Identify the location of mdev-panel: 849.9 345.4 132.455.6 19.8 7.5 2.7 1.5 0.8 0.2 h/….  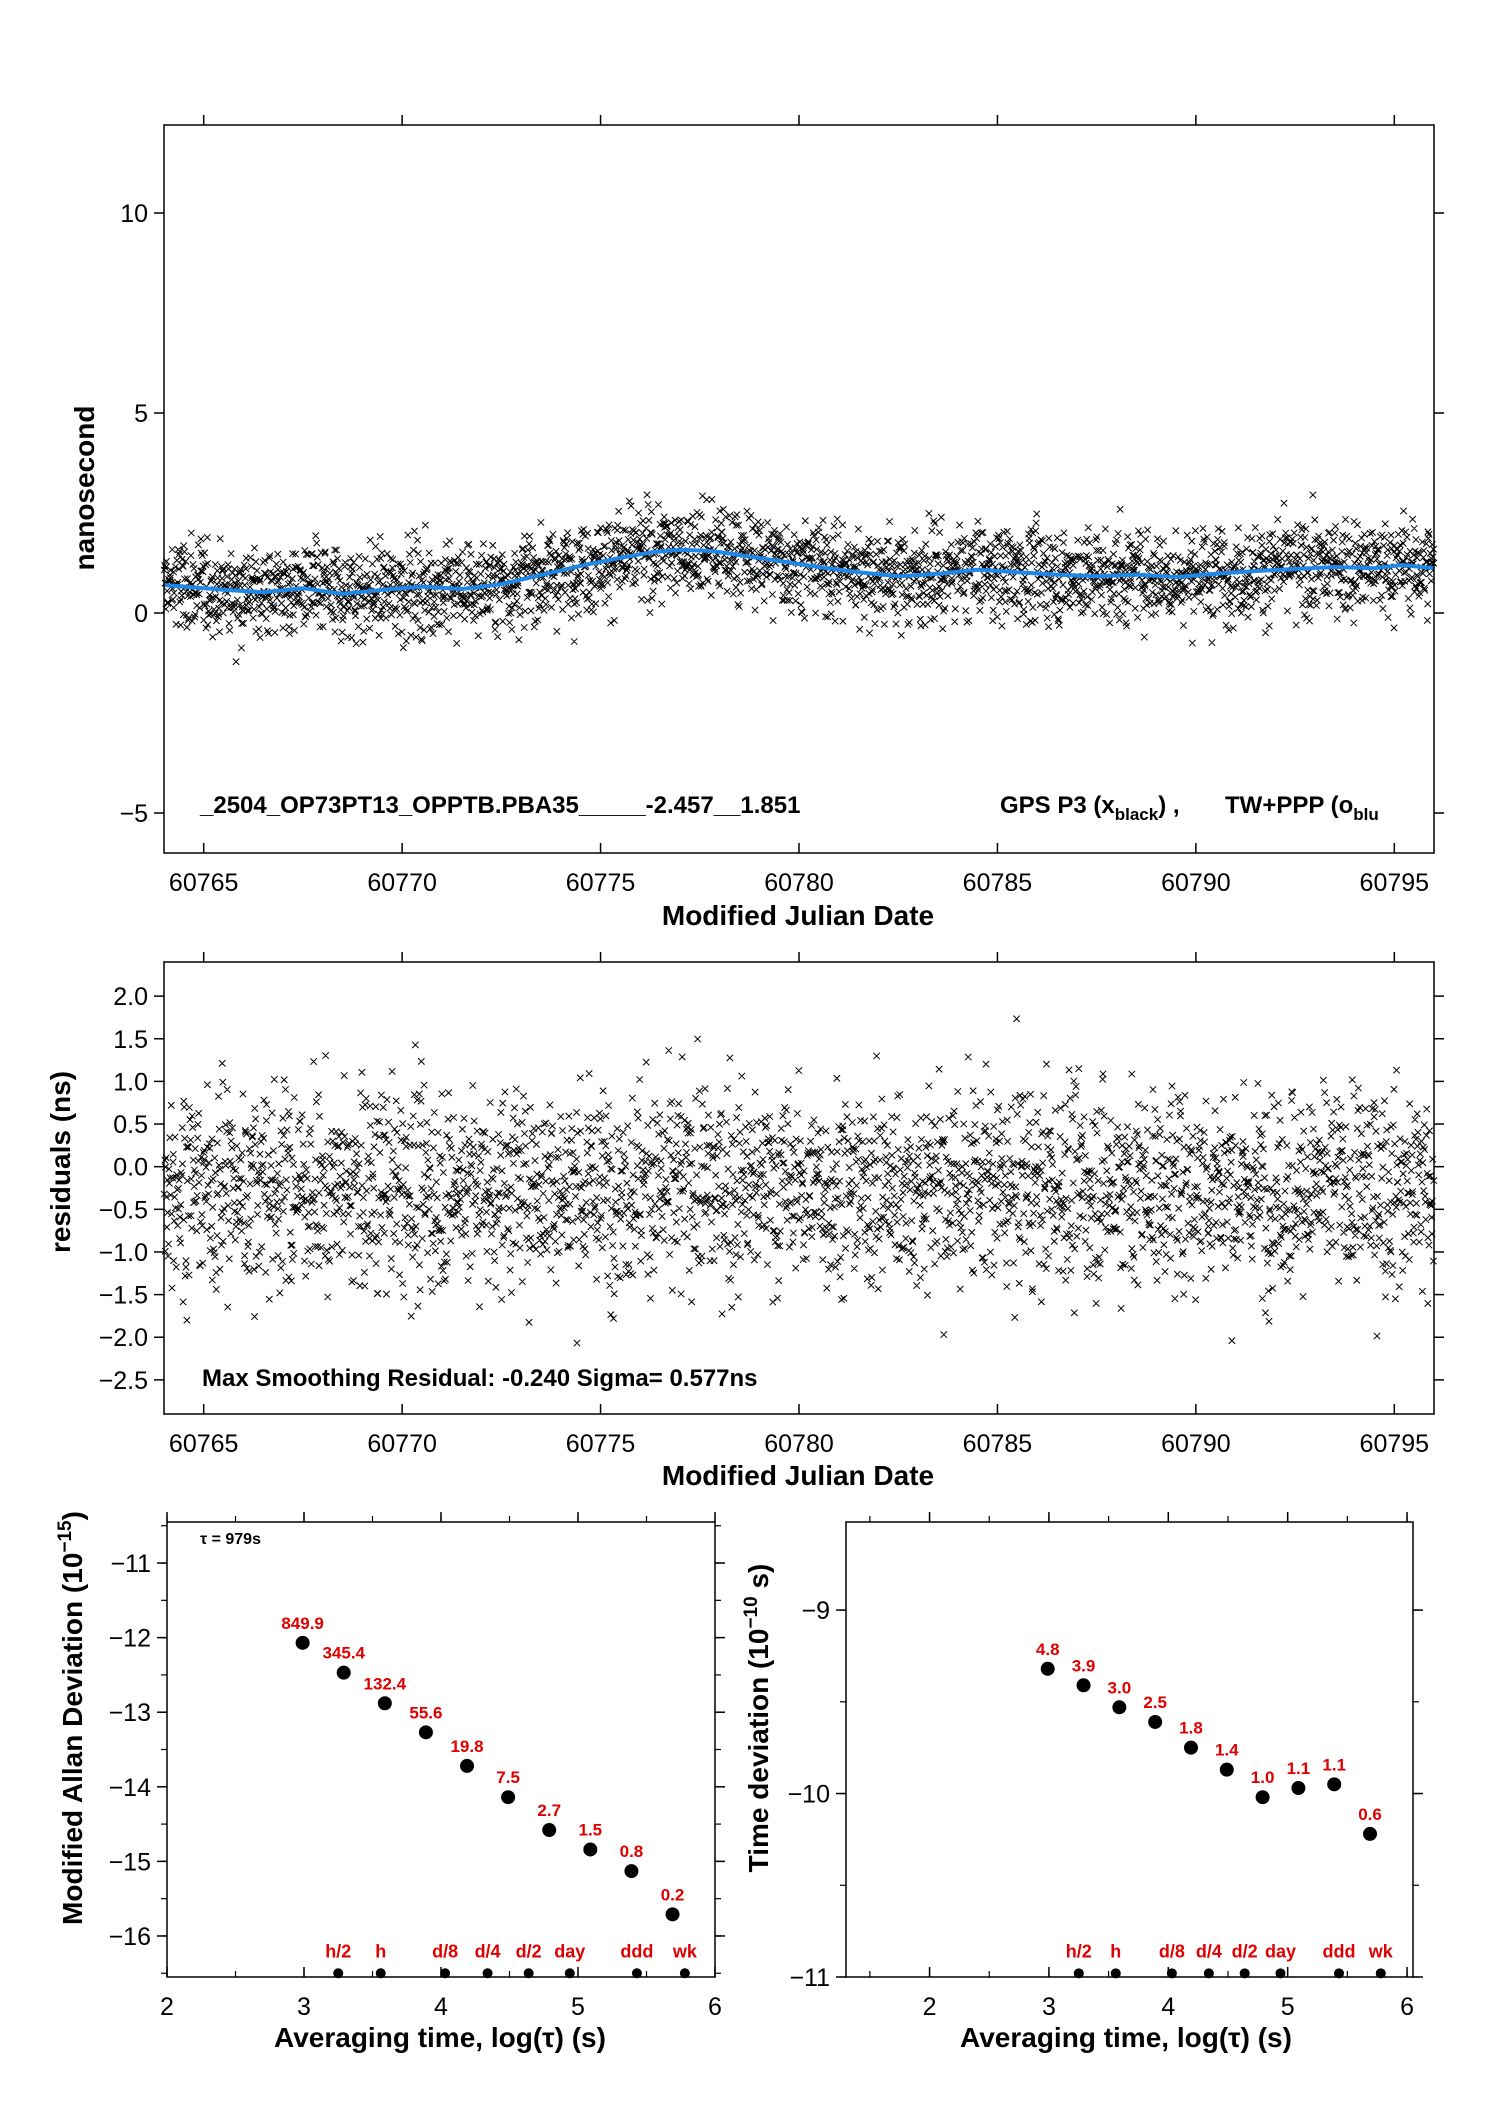
(390, 1782).